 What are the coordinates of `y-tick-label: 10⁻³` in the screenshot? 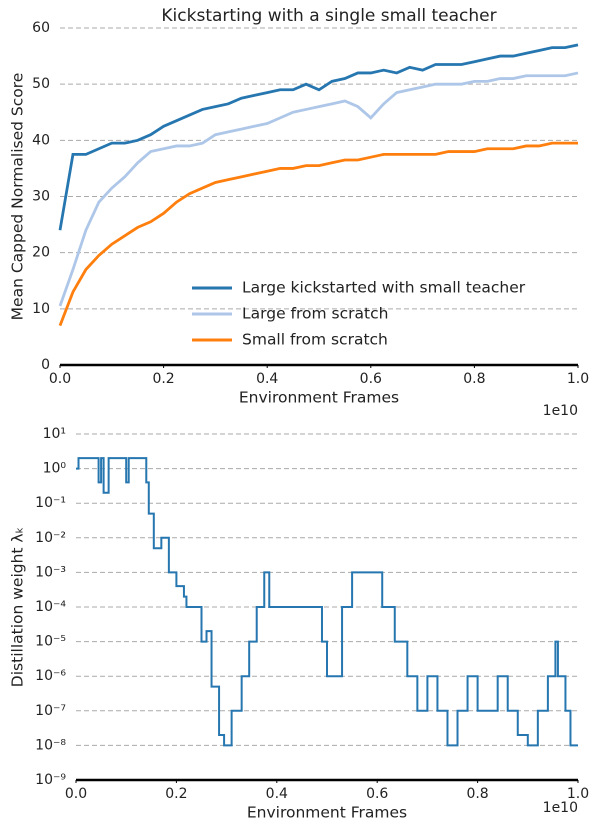 It's located at (50, 572).